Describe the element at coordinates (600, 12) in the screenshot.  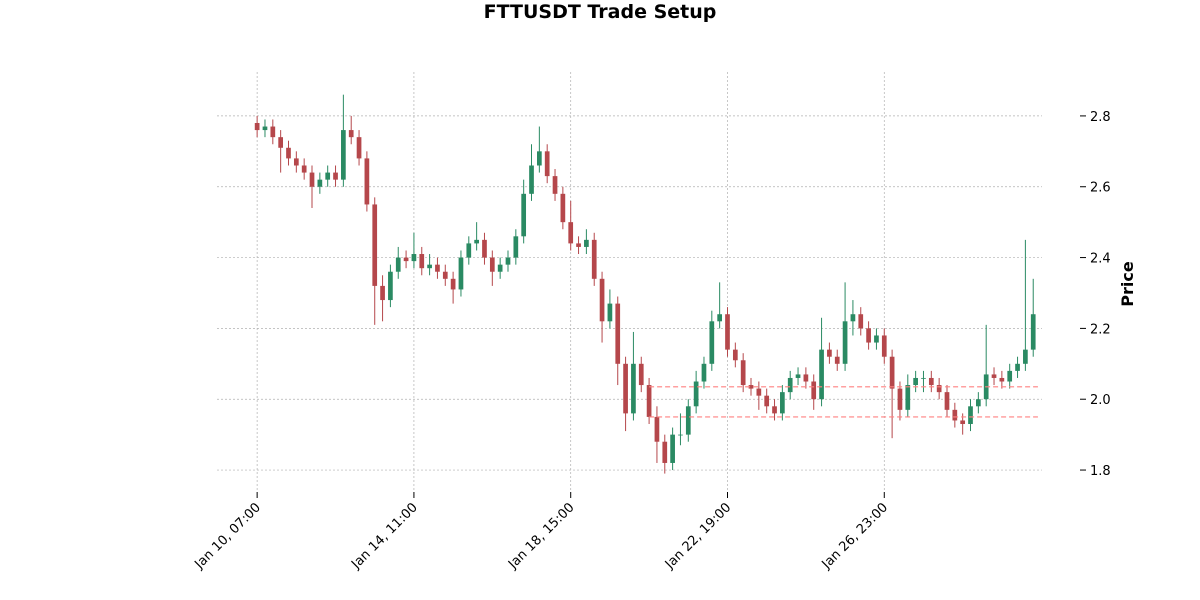
I see `chart-title: FTTUSDT Trade Setup` at that location.